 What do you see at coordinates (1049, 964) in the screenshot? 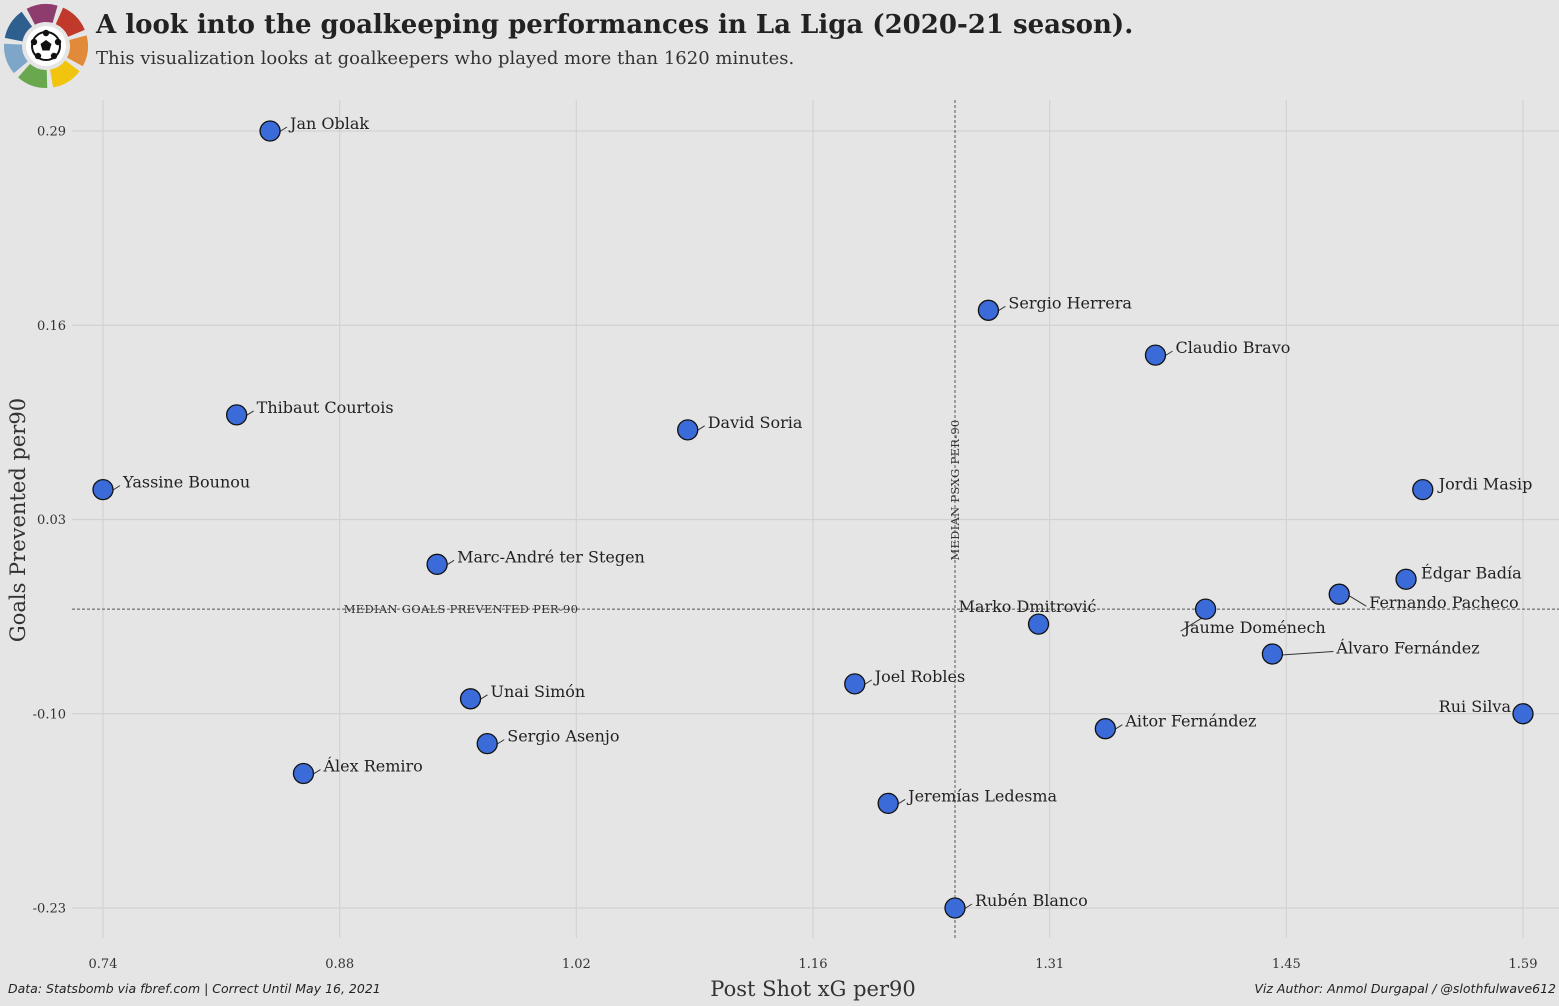
I see `x-tick-label: 1.31` at bounding box center [1049, 964].